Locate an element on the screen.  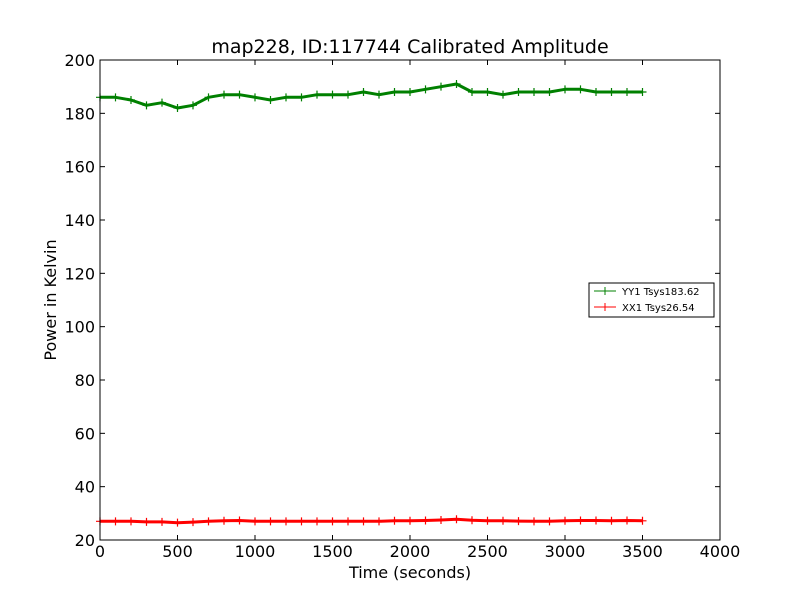
x-tick-label: 3000 is located at coordinates (565, 551).